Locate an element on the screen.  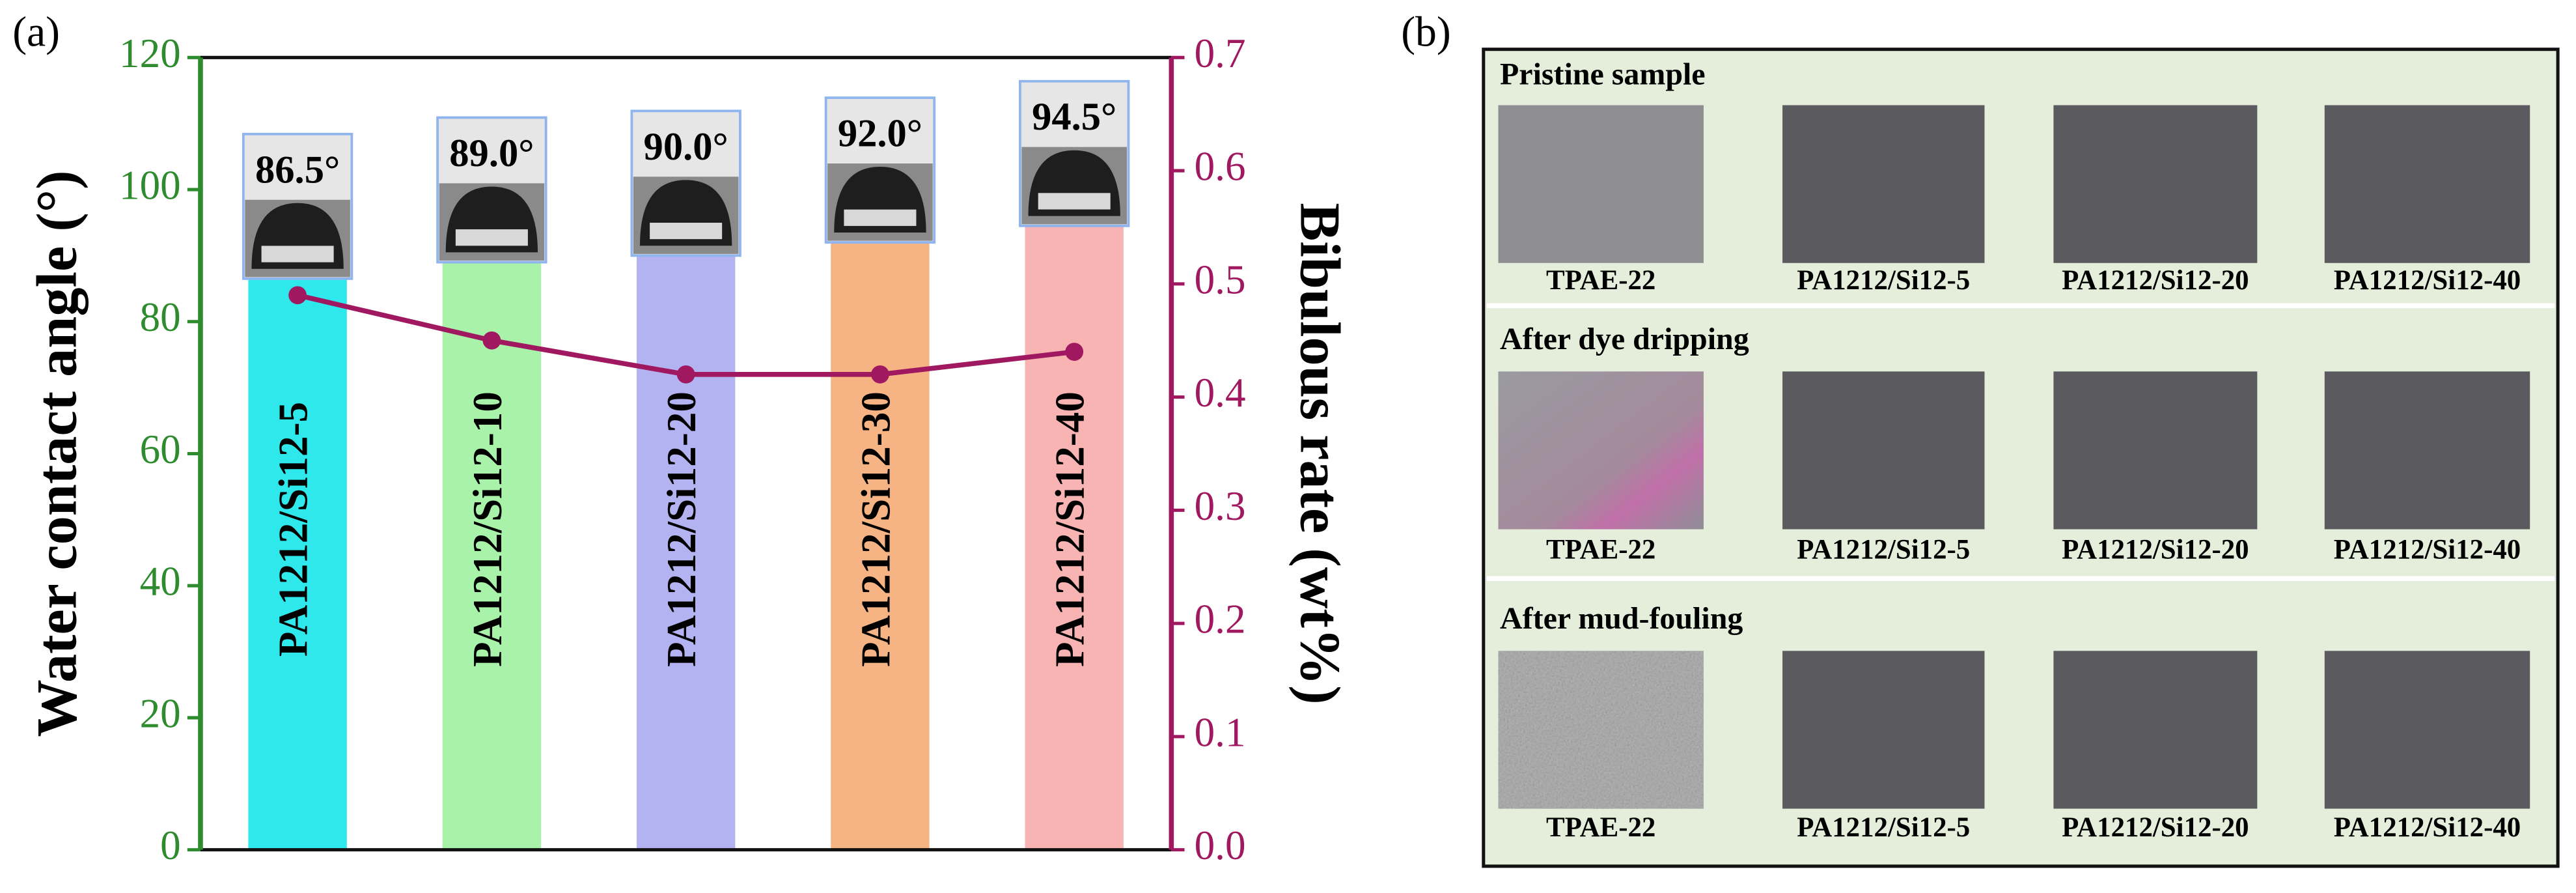
y2-axis-title: Bibulous rate (wt%) is located at coordinates (1320, 453).